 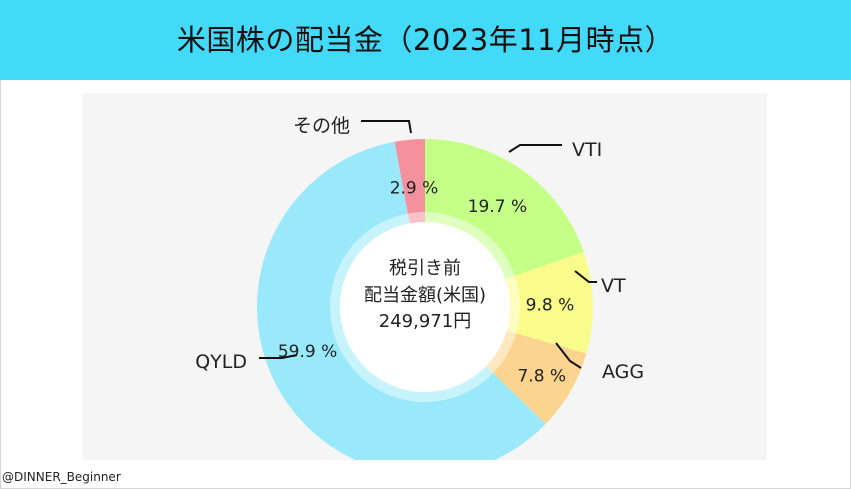 I want to click on slice-vt, so click(x=549, y=302).